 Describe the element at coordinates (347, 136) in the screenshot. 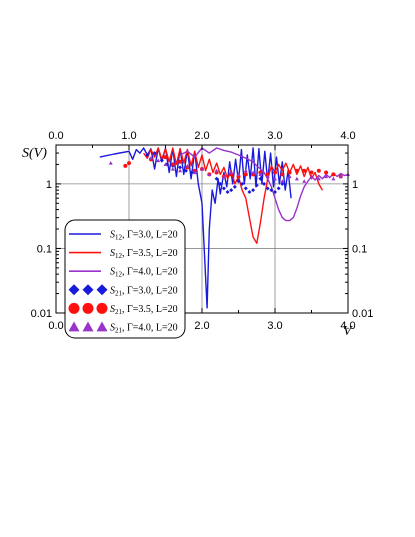

I see `x-tick-label-top: 4.0` at that location.